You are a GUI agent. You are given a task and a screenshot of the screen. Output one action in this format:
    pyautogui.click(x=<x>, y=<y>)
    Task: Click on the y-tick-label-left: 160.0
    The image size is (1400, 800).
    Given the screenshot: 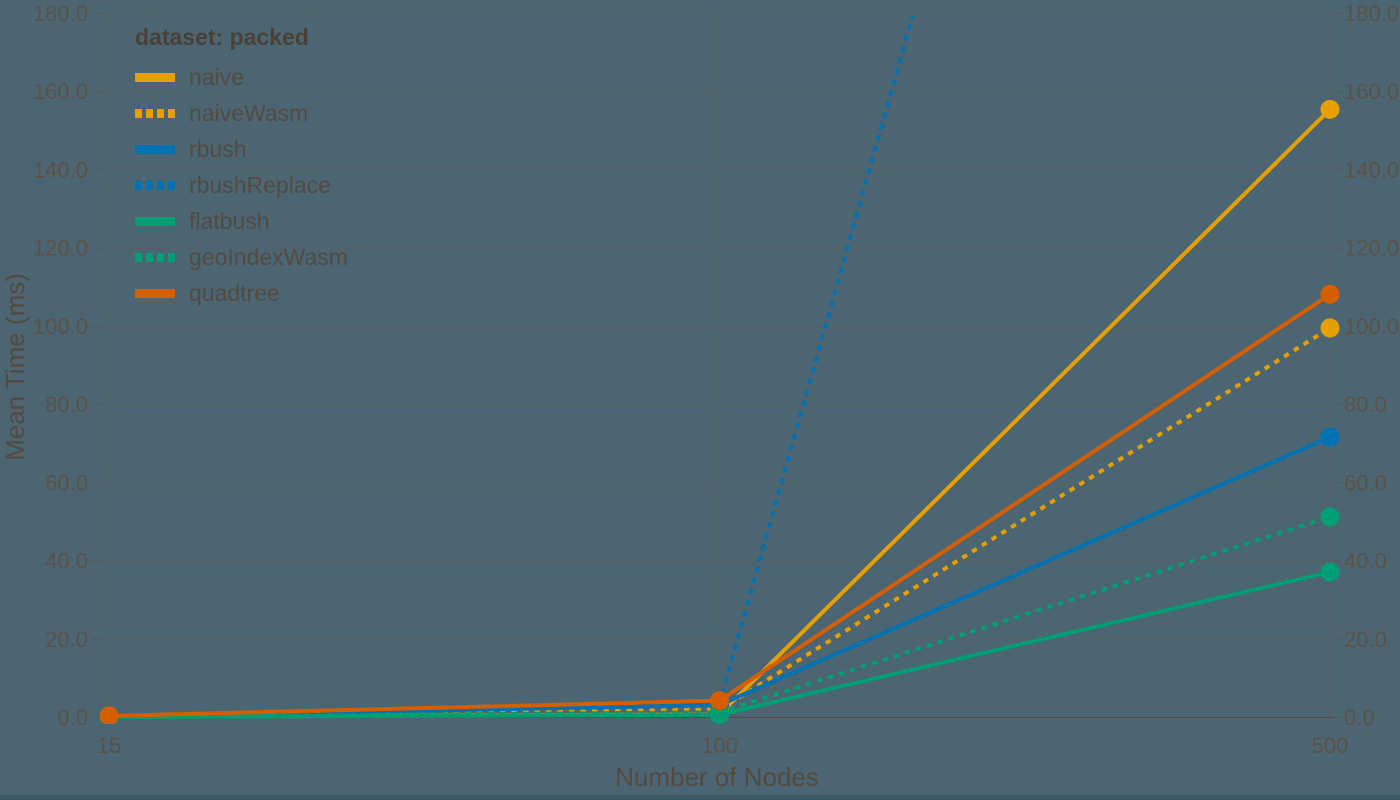 What is the action you would take?
    pyautogui.click(x=60, y=91)
    